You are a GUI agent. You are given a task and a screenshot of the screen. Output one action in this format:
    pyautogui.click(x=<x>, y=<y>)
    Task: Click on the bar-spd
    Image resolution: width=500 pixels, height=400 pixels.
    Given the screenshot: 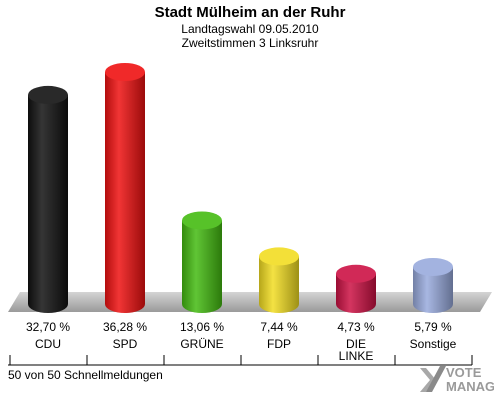 What is the action you would take?
    pyautogui.click(x=125, y=188)
    